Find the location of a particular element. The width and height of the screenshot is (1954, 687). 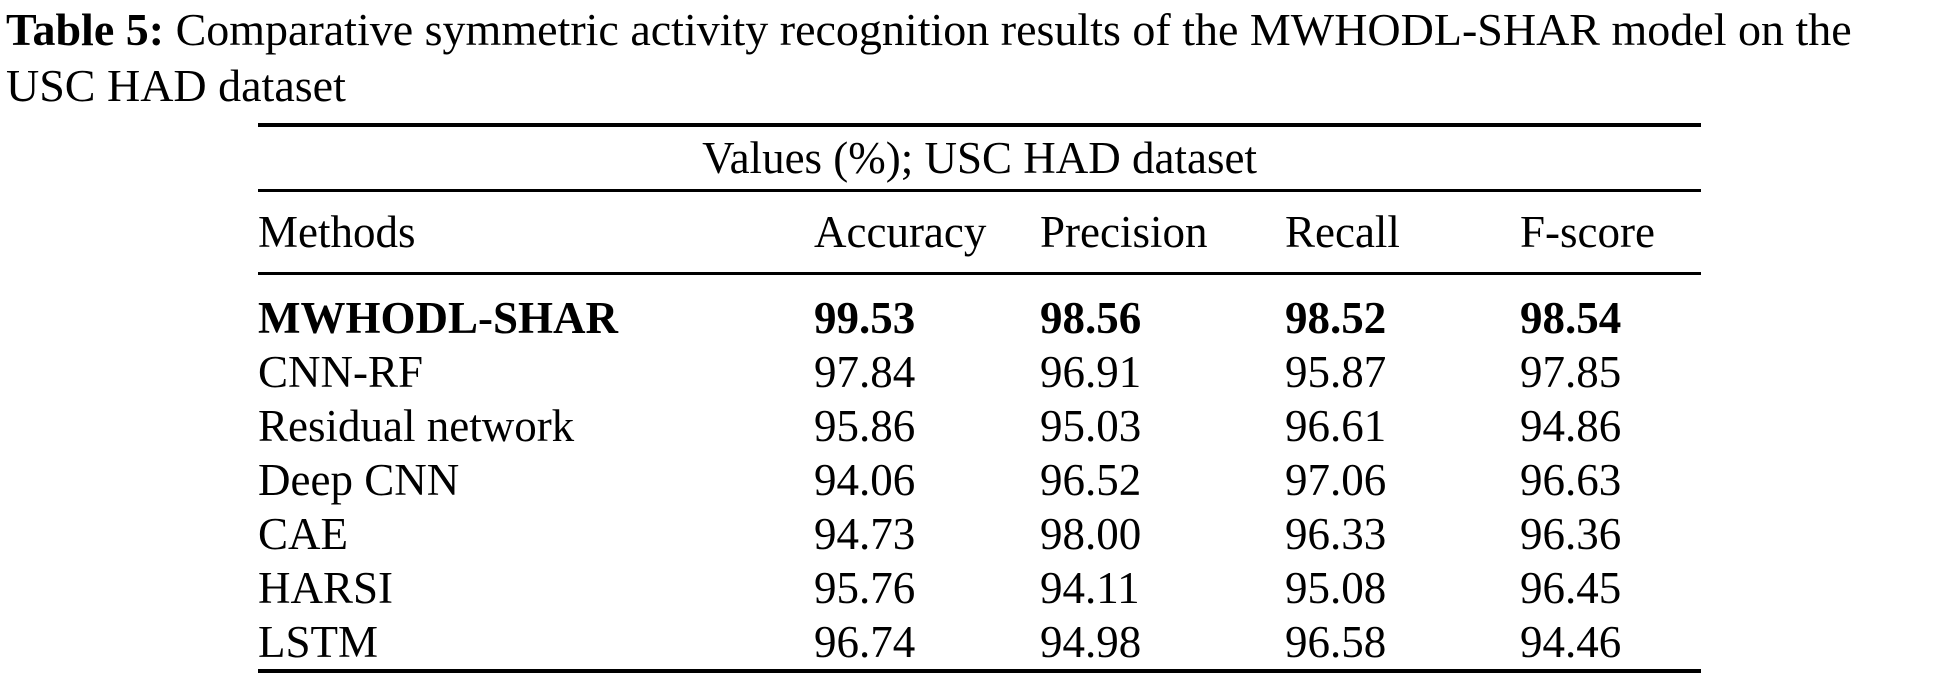

accuracy-cell: 96.74 is located at coordinates (927, 644).